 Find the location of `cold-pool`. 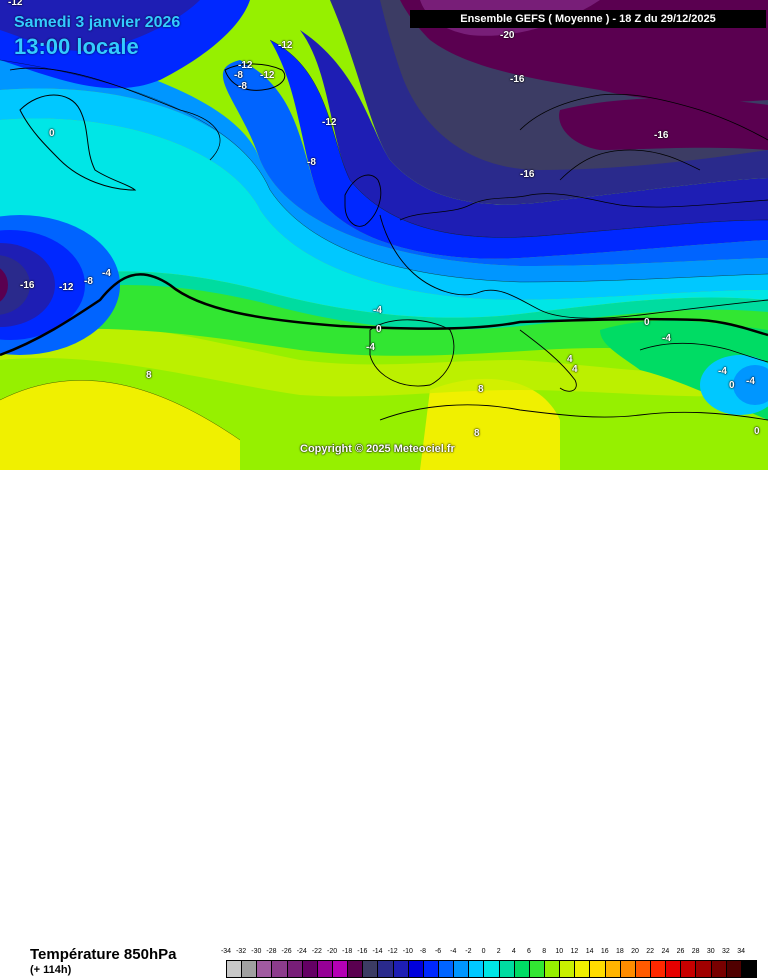

cold-pool is located at coordinates (750, 385).